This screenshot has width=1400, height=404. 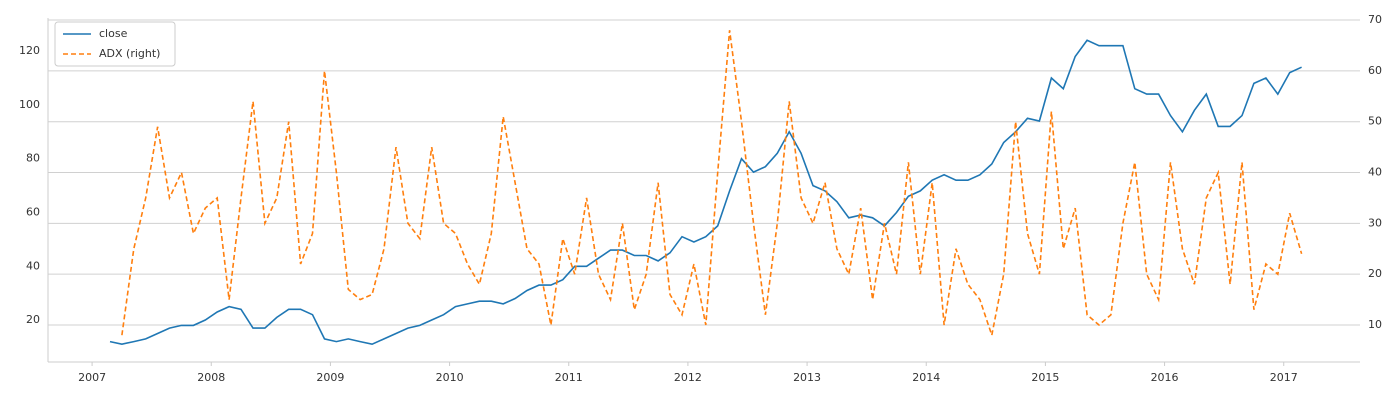 I want to click on x-tick-label: 2009, so click(x=330, y=377).